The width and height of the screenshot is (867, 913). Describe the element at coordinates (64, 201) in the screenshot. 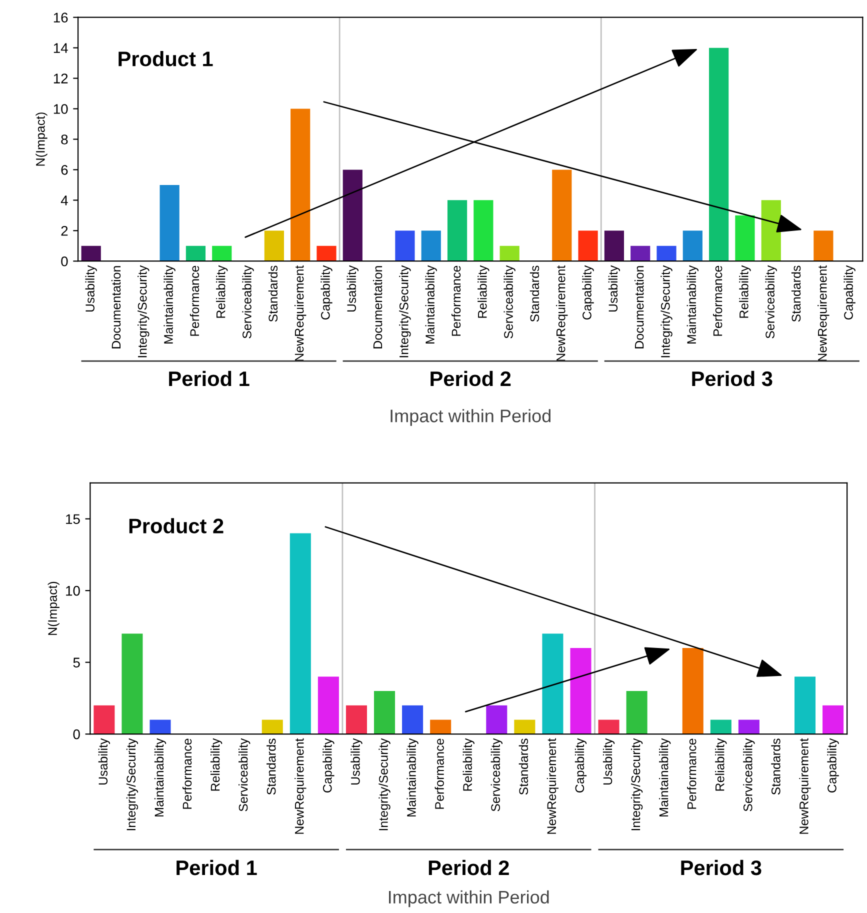

I see `y-tick-label: 4` at that location.